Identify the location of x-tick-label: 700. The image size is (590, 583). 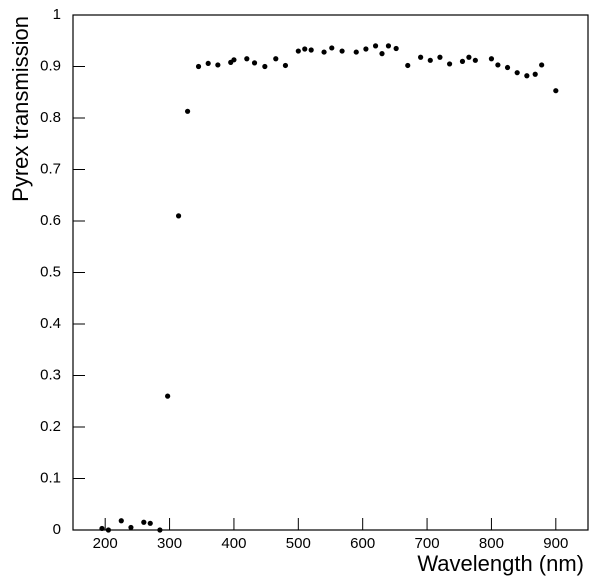
(427, 543).